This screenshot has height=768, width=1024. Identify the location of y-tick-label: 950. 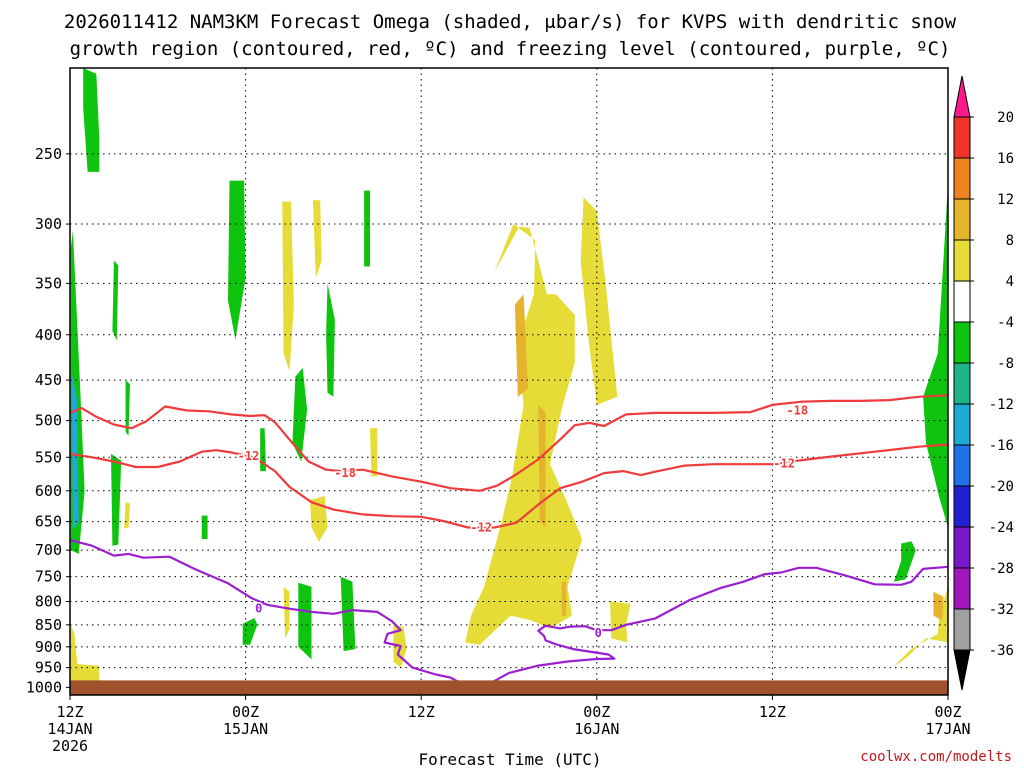
(48, 668).